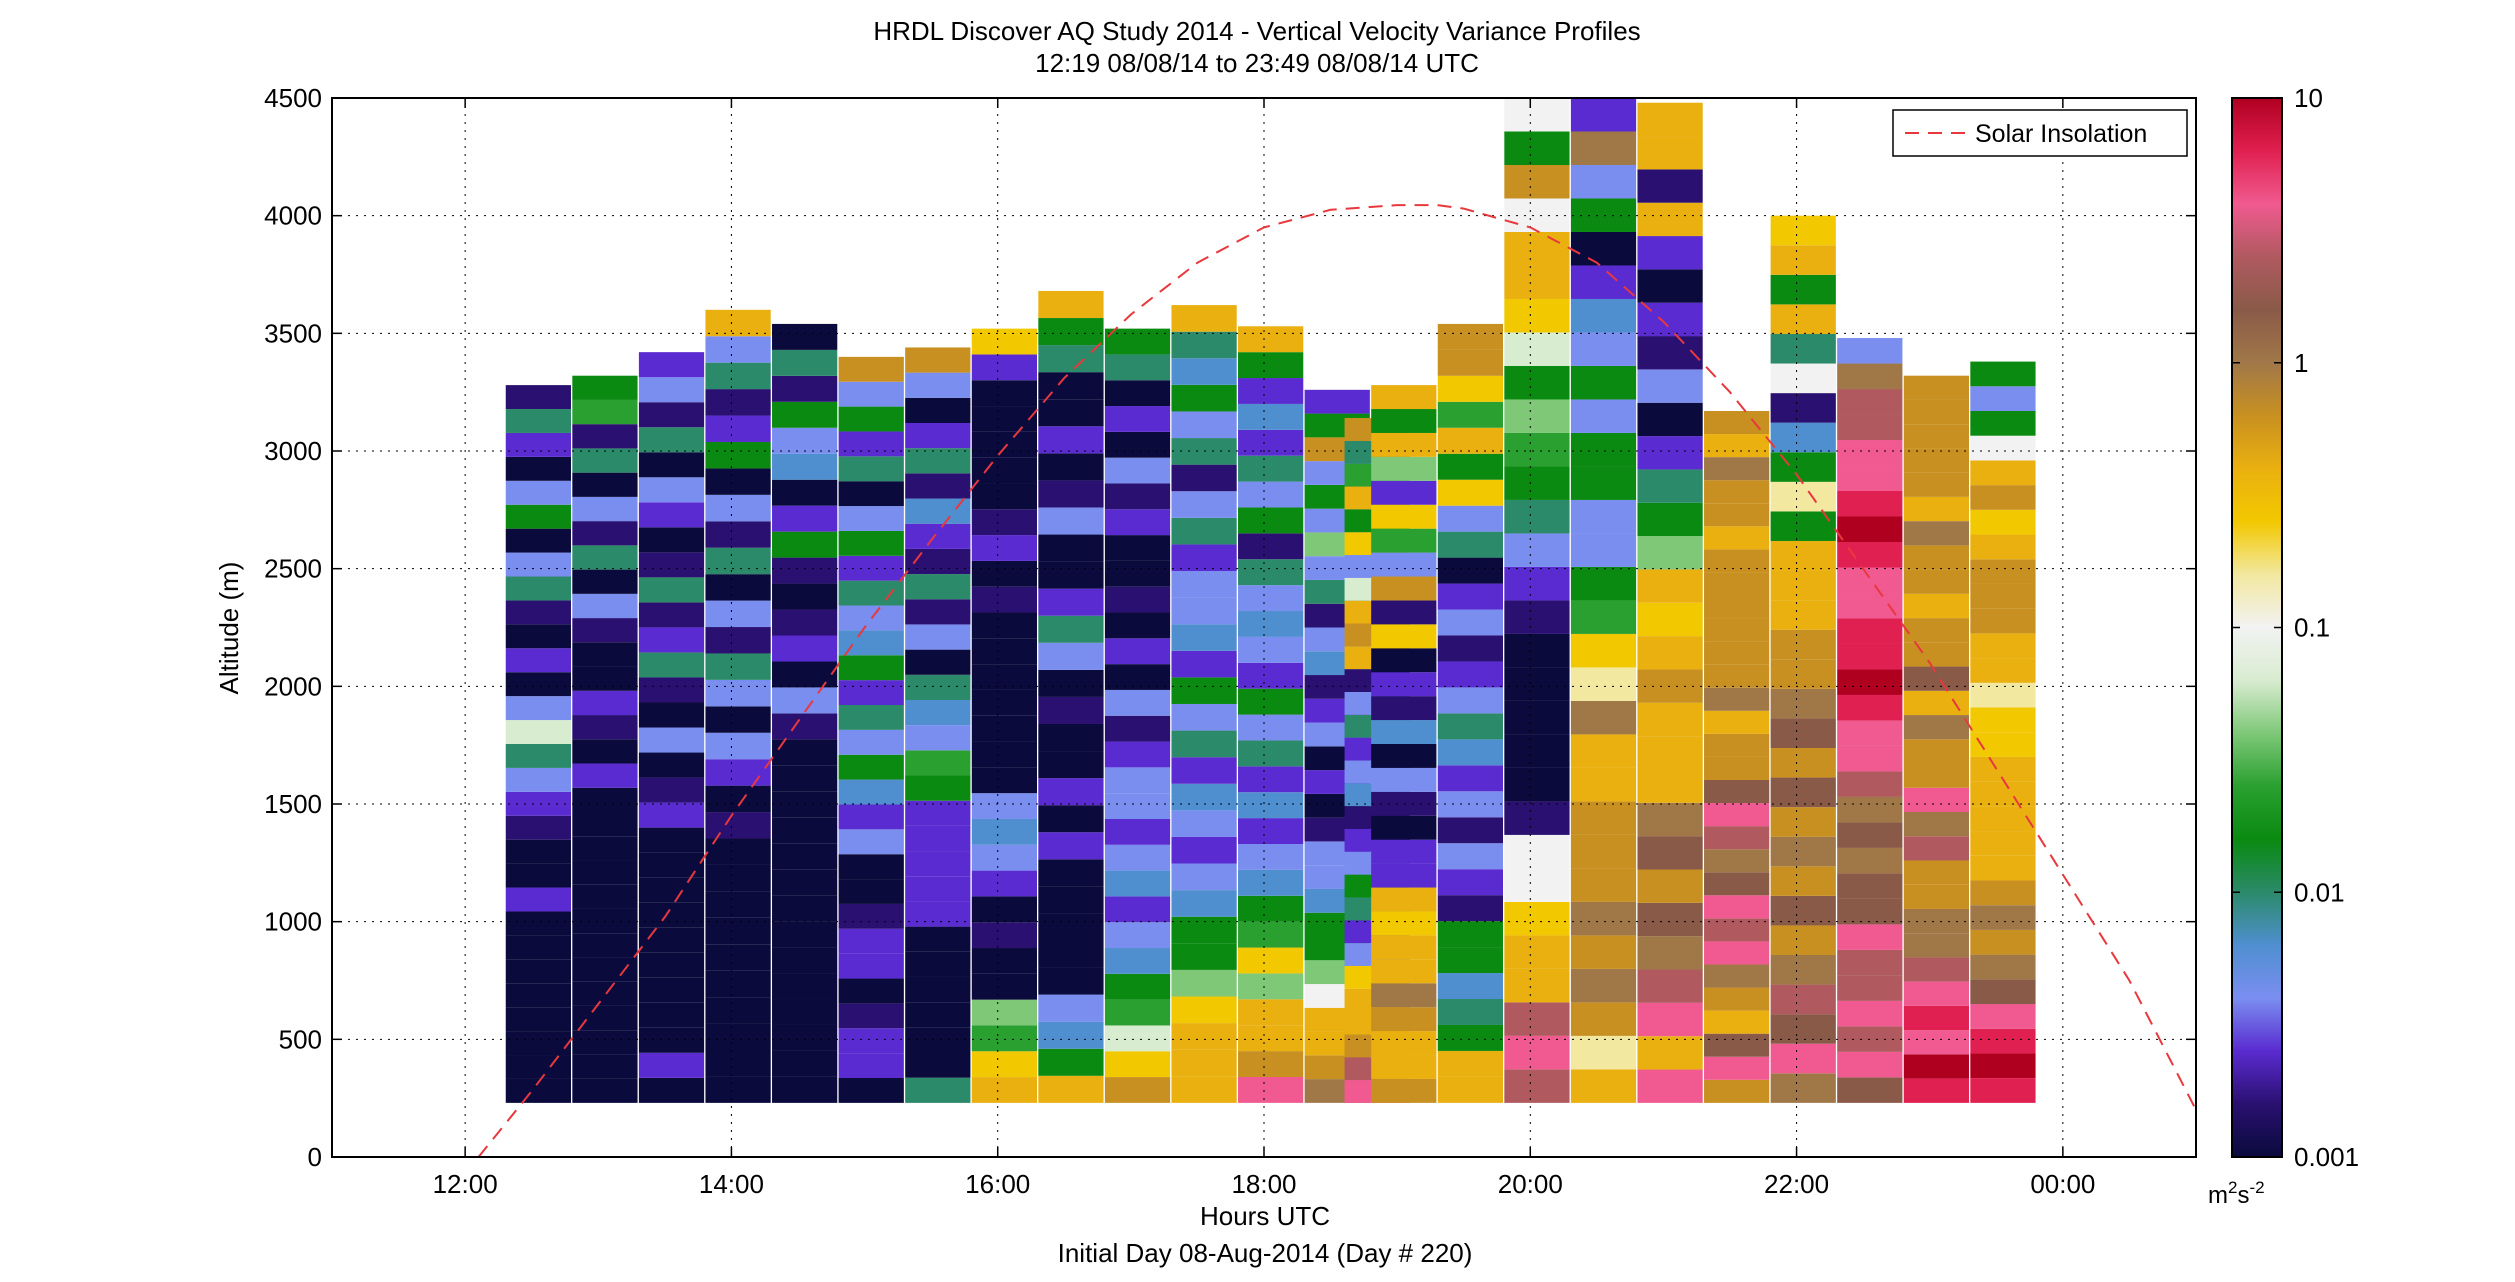 The width and height of the screenshot is (2515, 1282). I want to click on colorbar-units-sup2: -2, so click(2256, 1187).